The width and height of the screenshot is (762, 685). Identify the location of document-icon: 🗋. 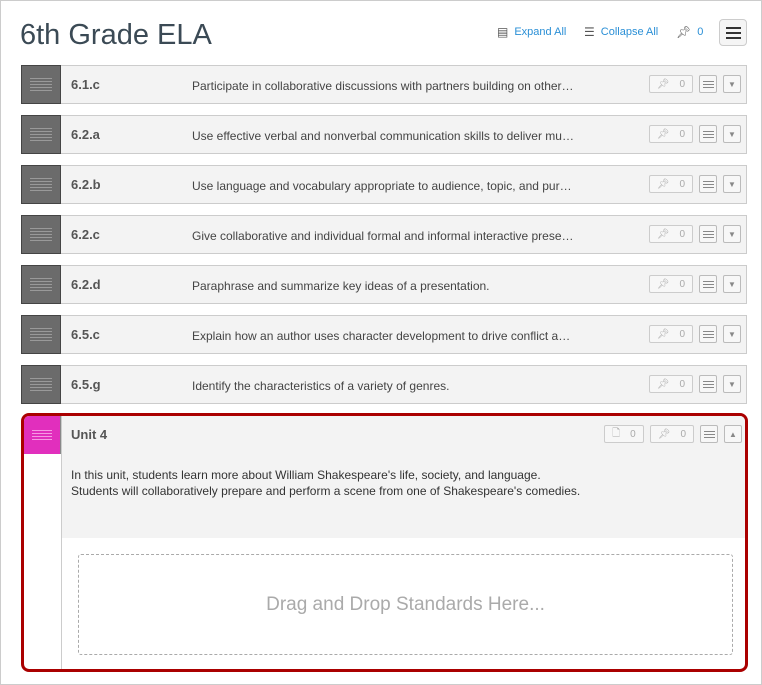
(616, 433).